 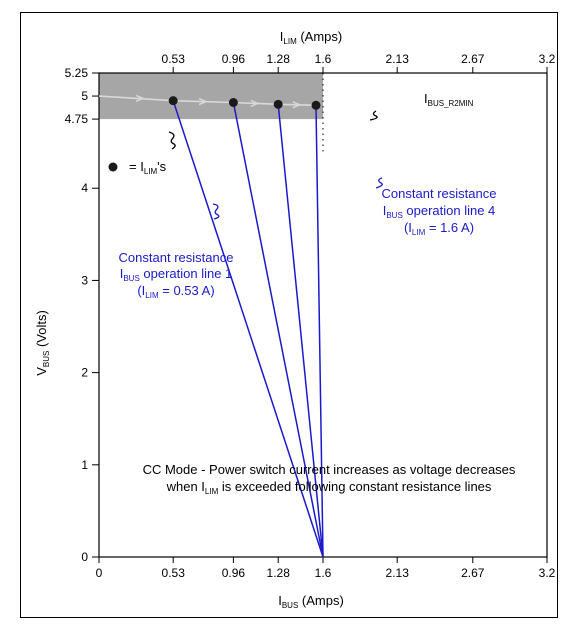 What do you see at coordinates (279, 573) in the screenshot?
I see `x-tick-label: 1.28` at bounding box center [279, 573].